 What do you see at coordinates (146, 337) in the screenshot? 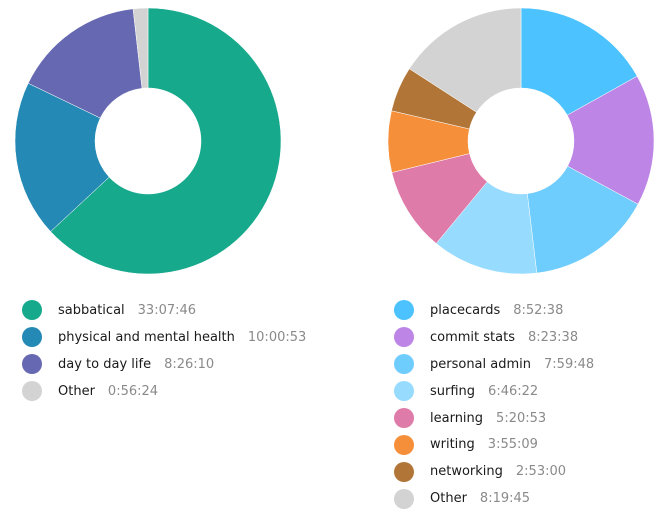
I see `legend-label: physical and mental health` at bounding box center [146, 337].